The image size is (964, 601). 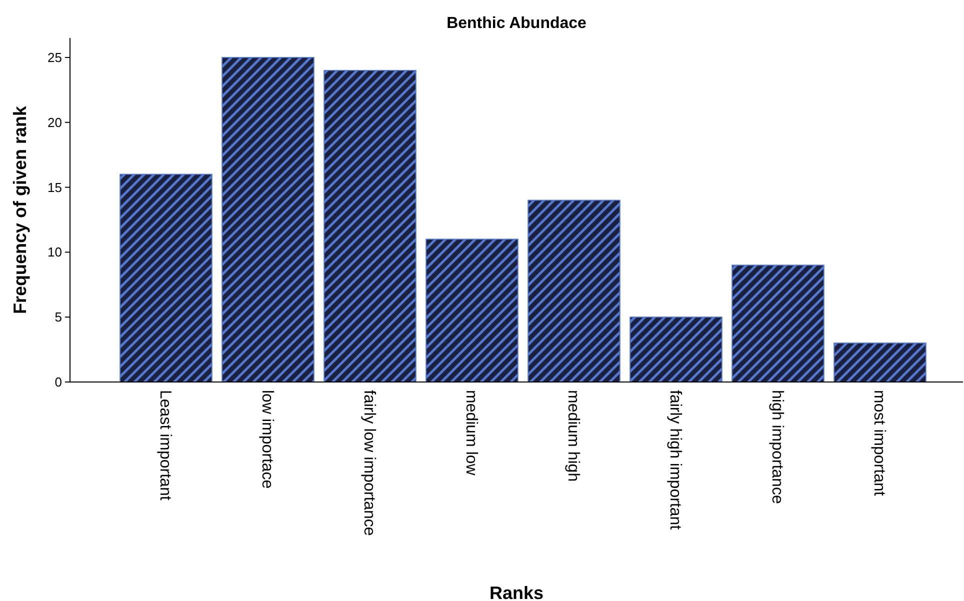 I want to click on x-tick-label: low importace, so click(x=267, y=439).